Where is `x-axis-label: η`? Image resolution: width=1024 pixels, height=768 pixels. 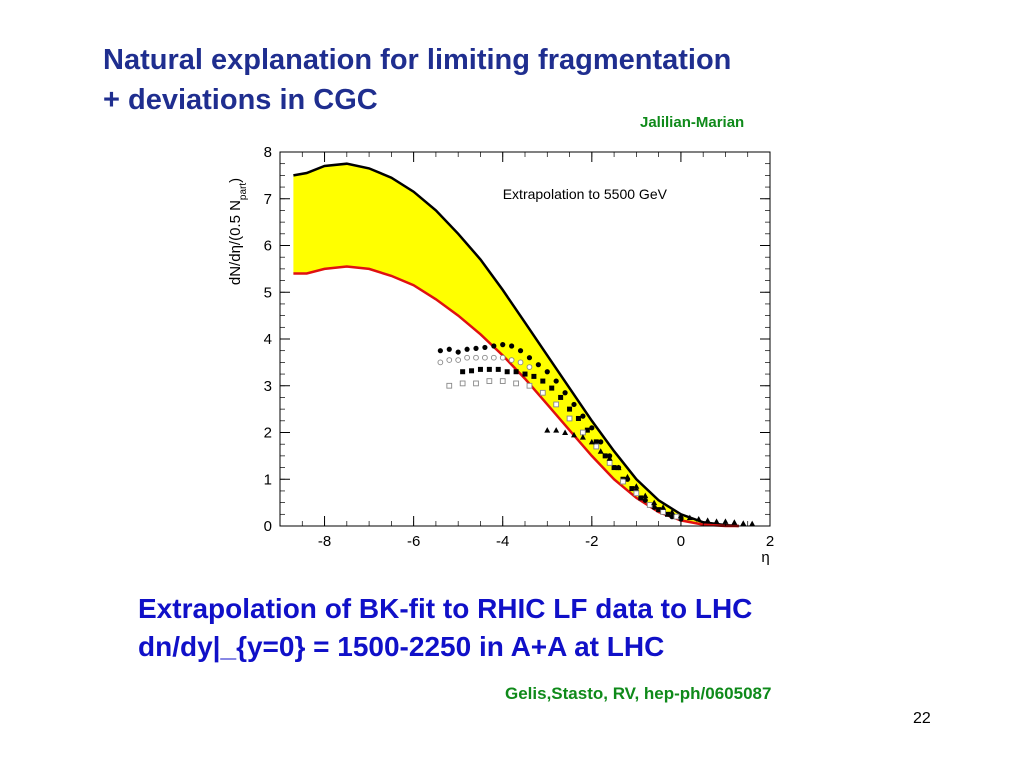
x-axis-label: η is located at coordinates (765, 557).